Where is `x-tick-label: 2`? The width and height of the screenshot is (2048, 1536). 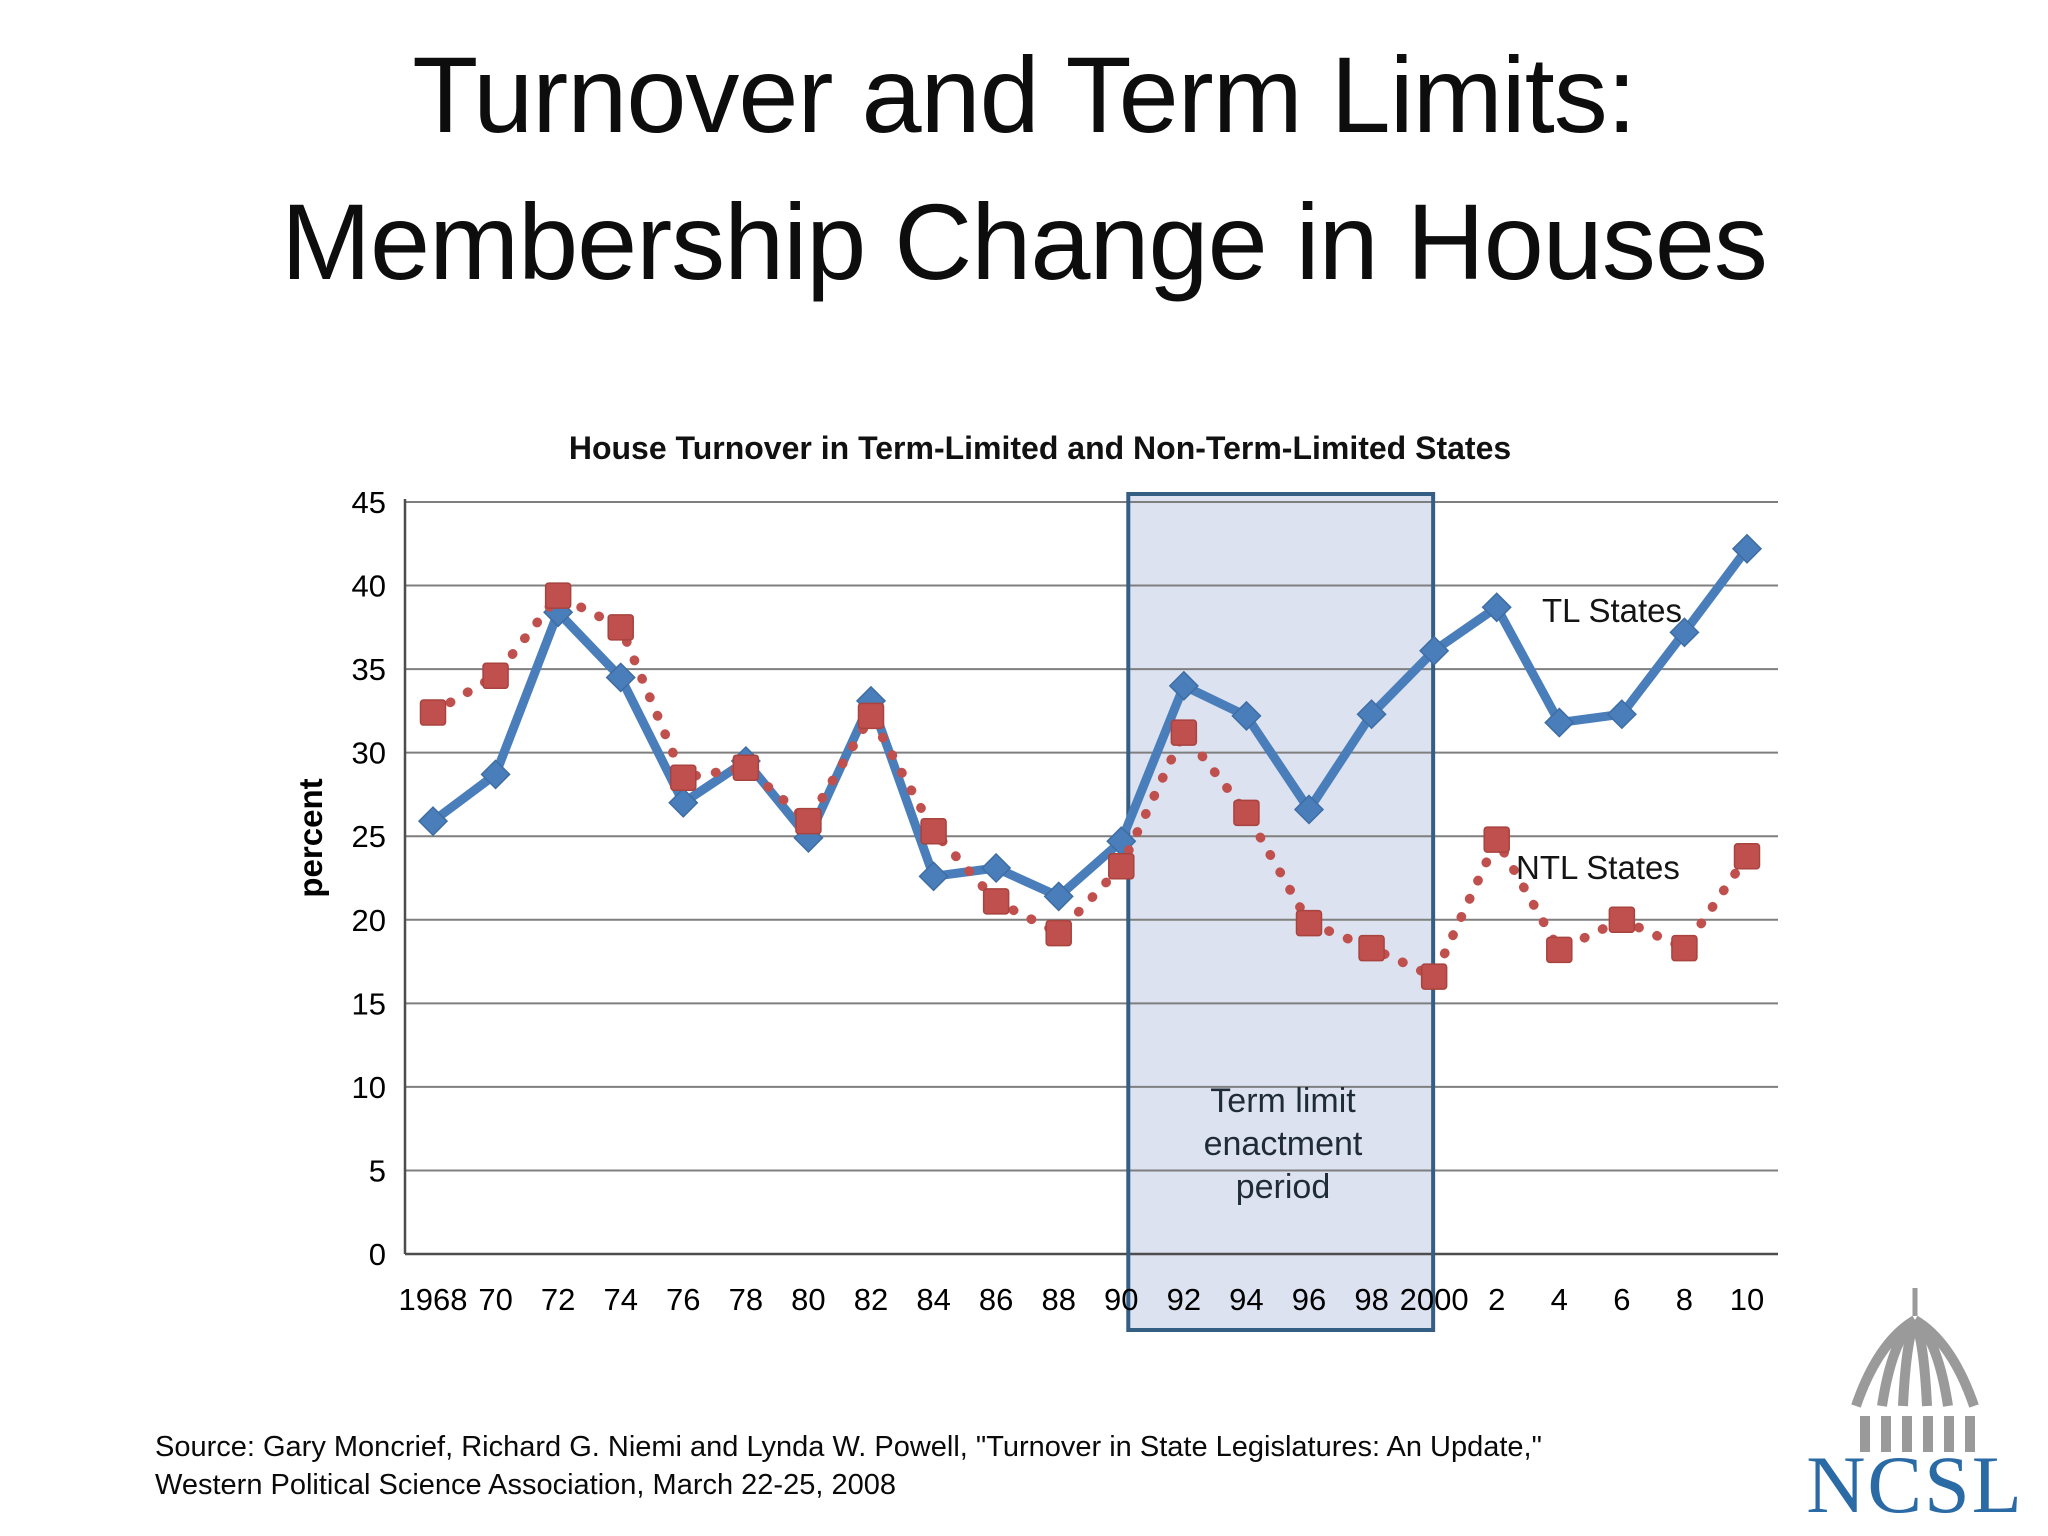 x-tick-label: 2 is located at coordinates (1496, 1299).